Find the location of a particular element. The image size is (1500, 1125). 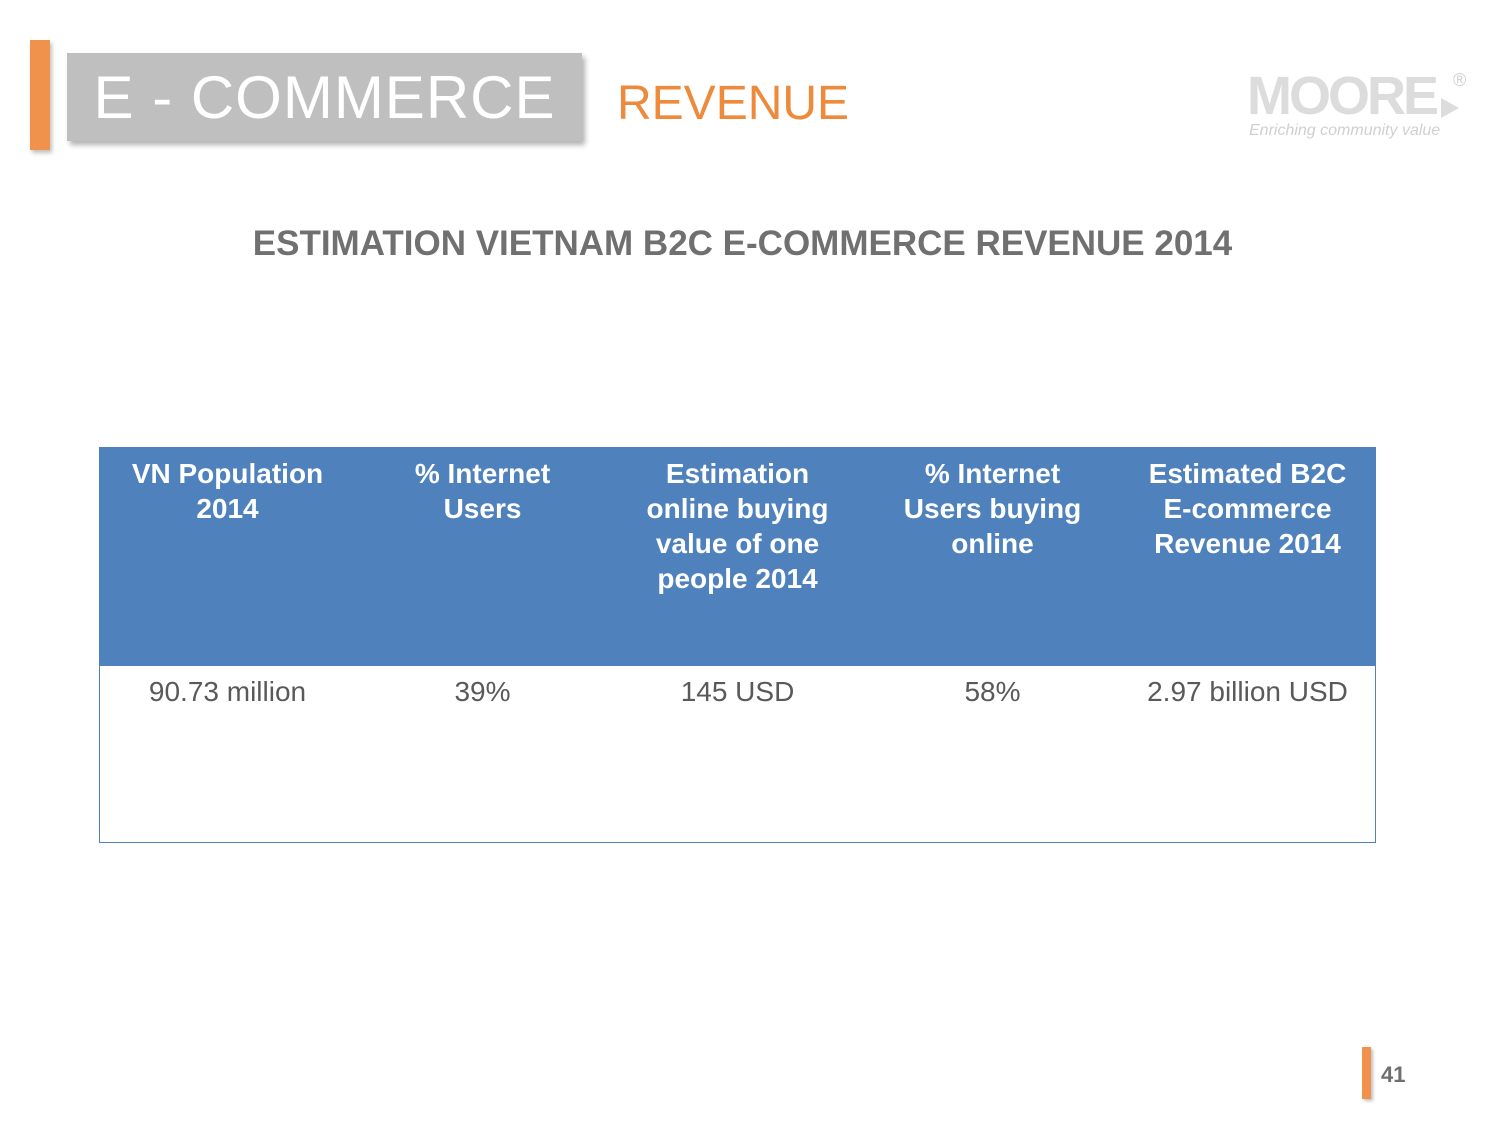

header-vn-population: VN Population 2014 is located at coordinates (227, 491).